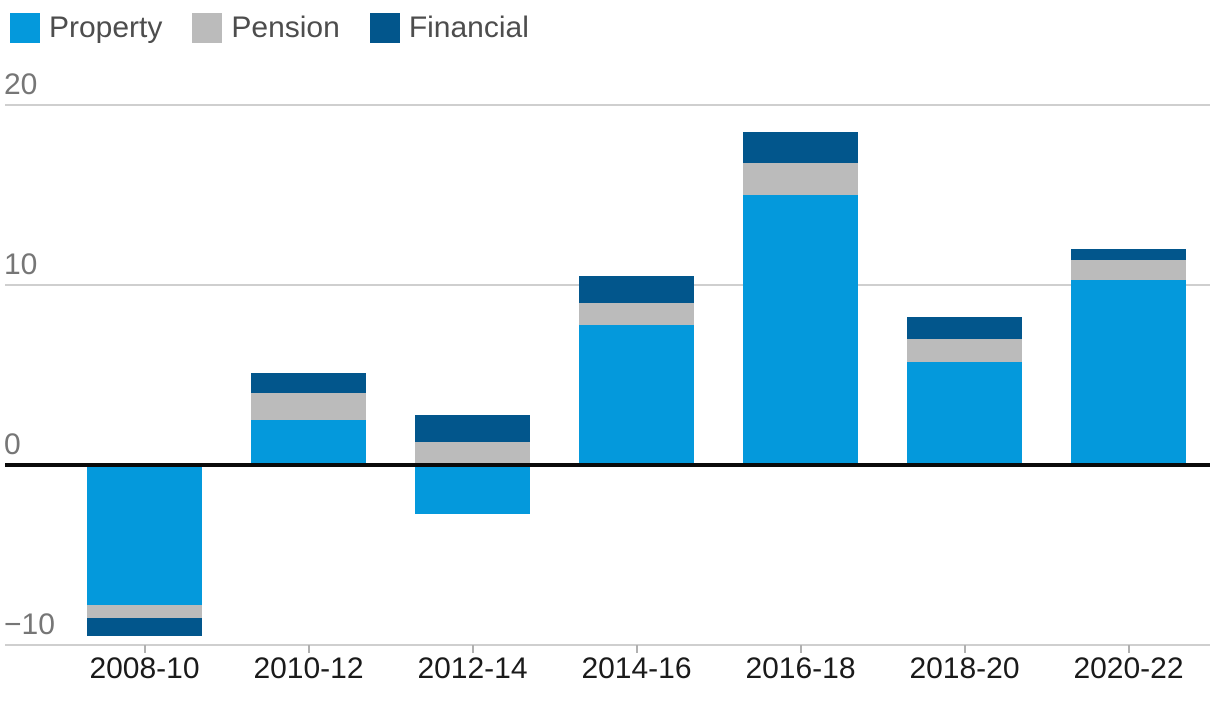 The image size is (1220, 706). Describe the element at coordinates (1128, 372) in the screenshot. I see `bar-2020-22-property` at that location.